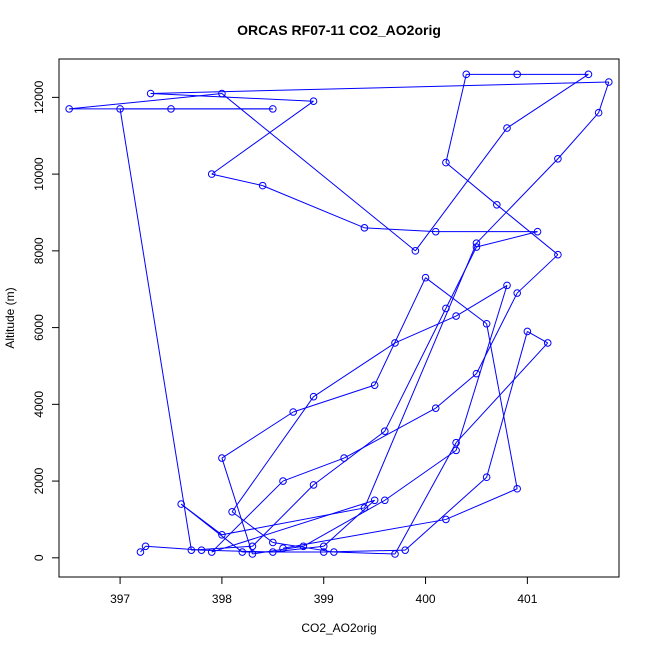  I want to click on x-axis-label: CO2_AO2orig, so click(338, 628).